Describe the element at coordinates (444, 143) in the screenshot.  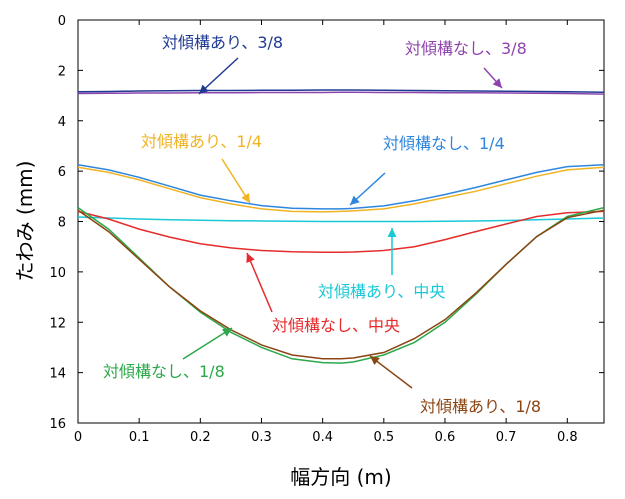
I see `annotation-label: 対傾構なし、1/4` at that location.